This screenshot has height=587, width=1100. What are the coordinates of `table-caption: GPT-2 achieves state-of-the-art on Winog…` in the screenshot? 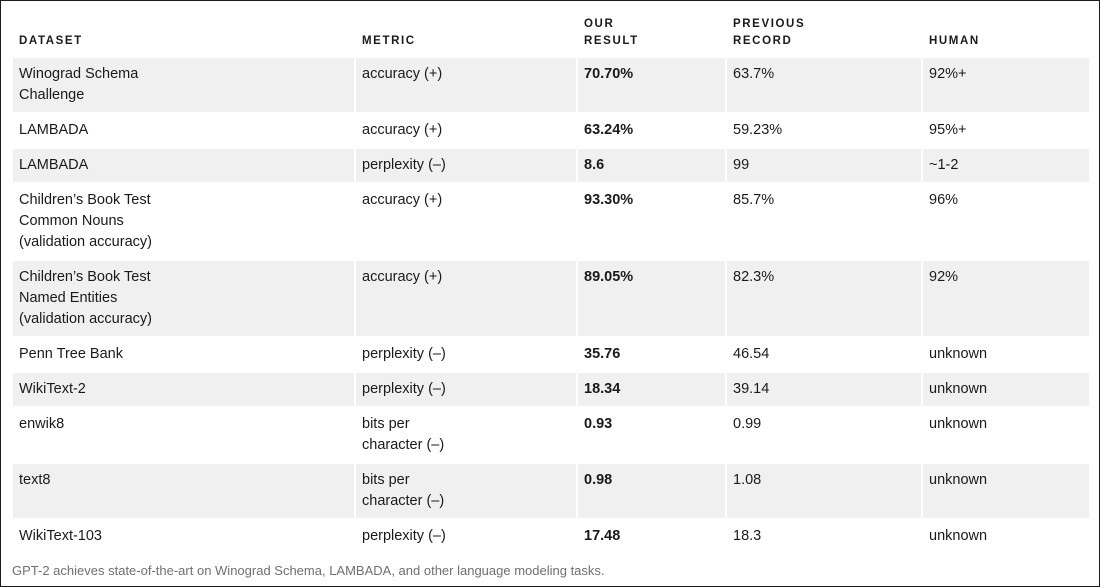 It's located at (308, 570).